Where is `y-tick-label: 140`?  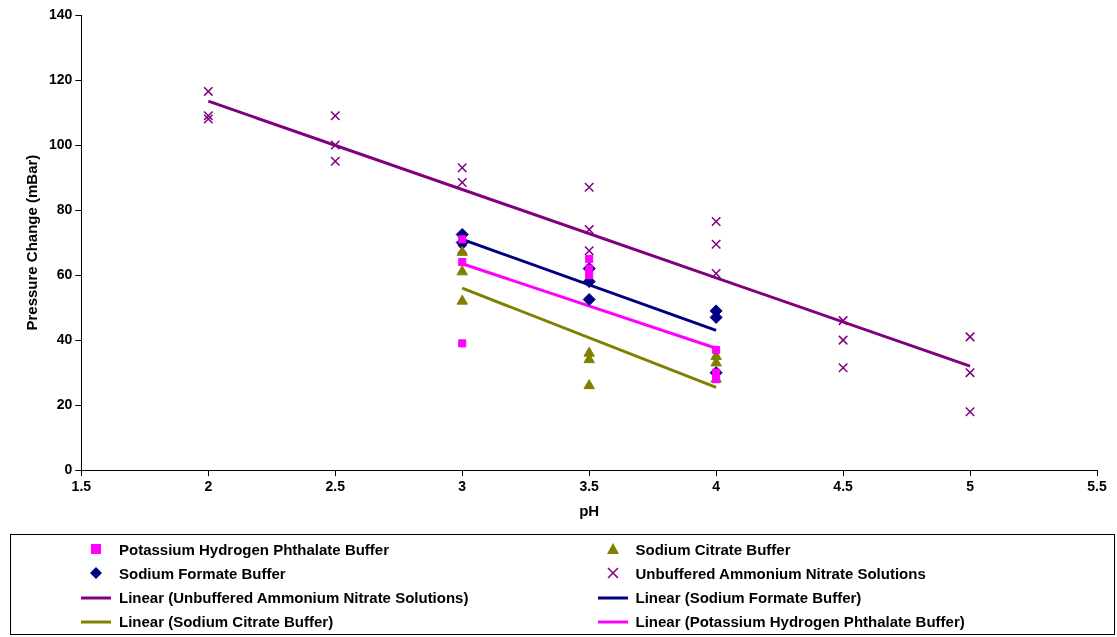 y-tick-label: 140 is located at coordinates (61, 13).